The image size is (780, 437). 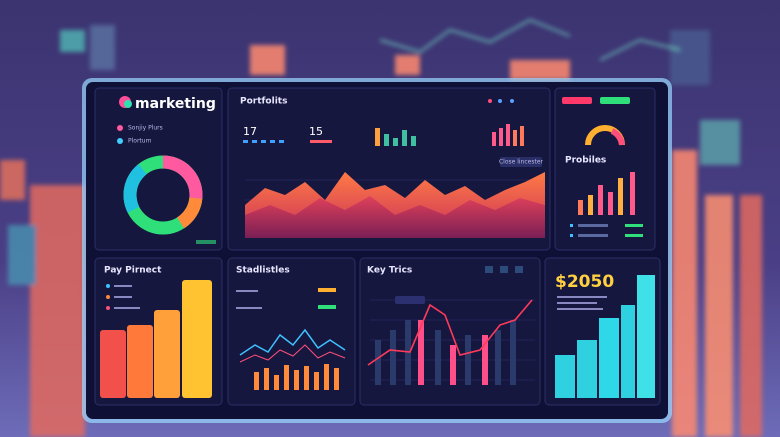 I want to click on panel-title: Pay Pirnect, so click(x=133, y=271).